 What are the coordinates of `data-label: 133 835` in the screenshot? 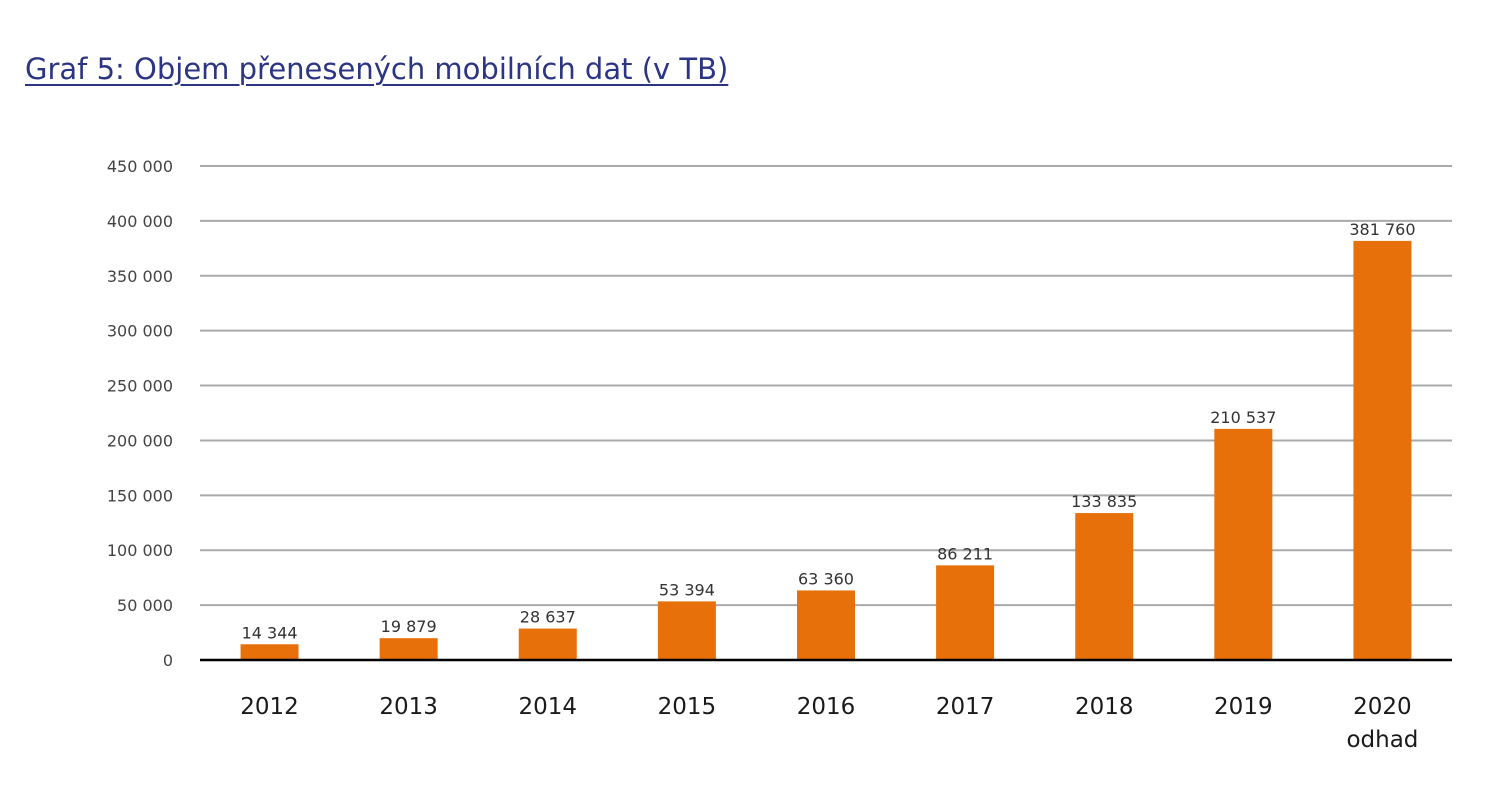 It's located at (1104, 501).